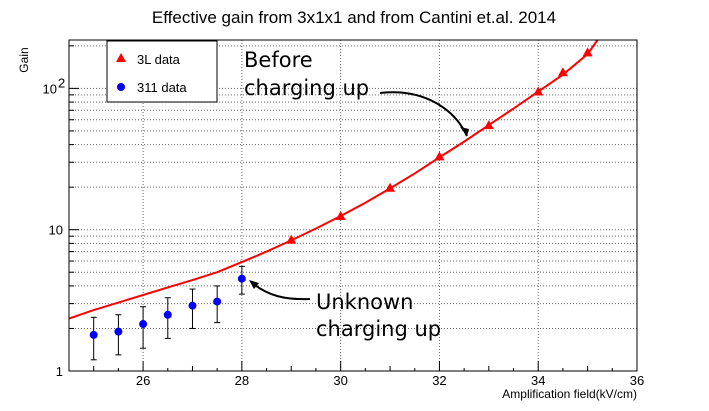  I want to click on legend: 3L data 311 data, so click(162, 71).